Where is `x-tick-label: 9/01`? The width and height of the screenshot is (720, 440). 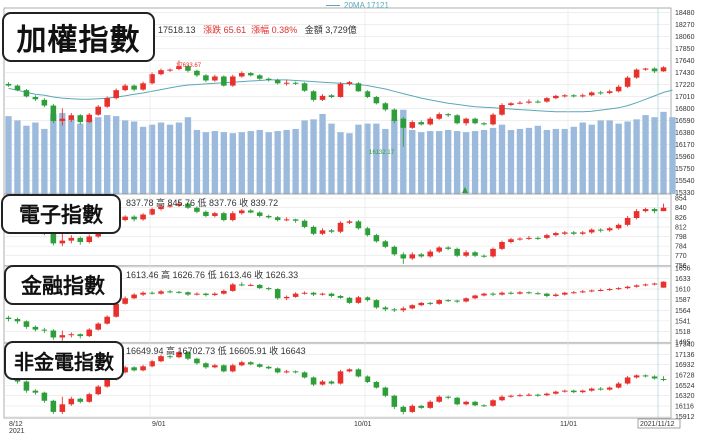
x-tick-label: 9/01 is located at coordinates (159, 424).